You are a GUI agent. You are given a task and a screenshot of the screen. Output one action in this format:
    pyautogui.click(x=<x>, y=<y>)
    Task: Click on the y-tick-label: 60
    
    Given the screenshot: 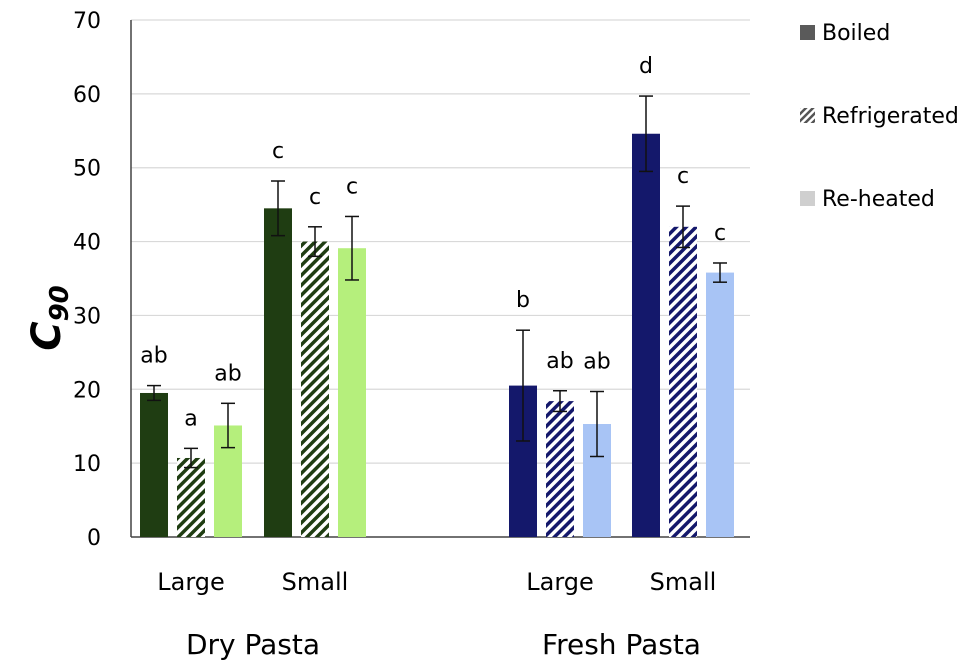 What is the action you would take?
    pyautogui.click(x=87, y=95)
    